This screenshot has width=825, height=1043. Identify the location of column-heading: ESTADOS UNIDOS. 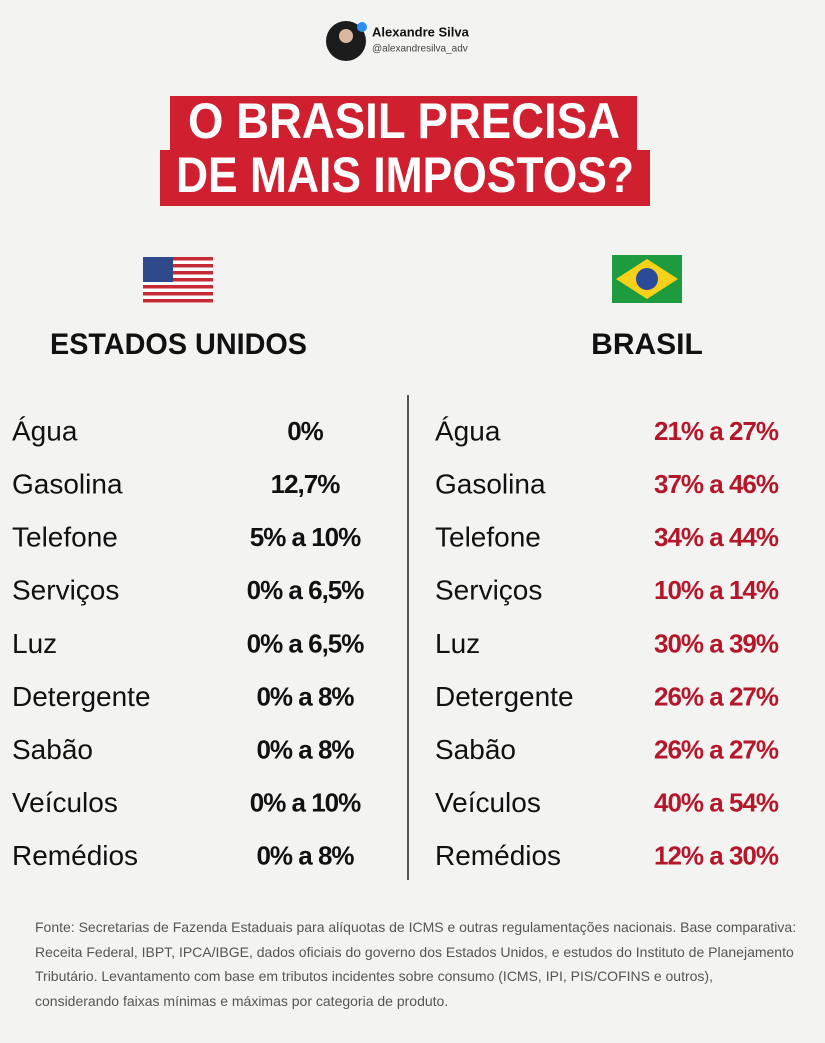
(178, 344).